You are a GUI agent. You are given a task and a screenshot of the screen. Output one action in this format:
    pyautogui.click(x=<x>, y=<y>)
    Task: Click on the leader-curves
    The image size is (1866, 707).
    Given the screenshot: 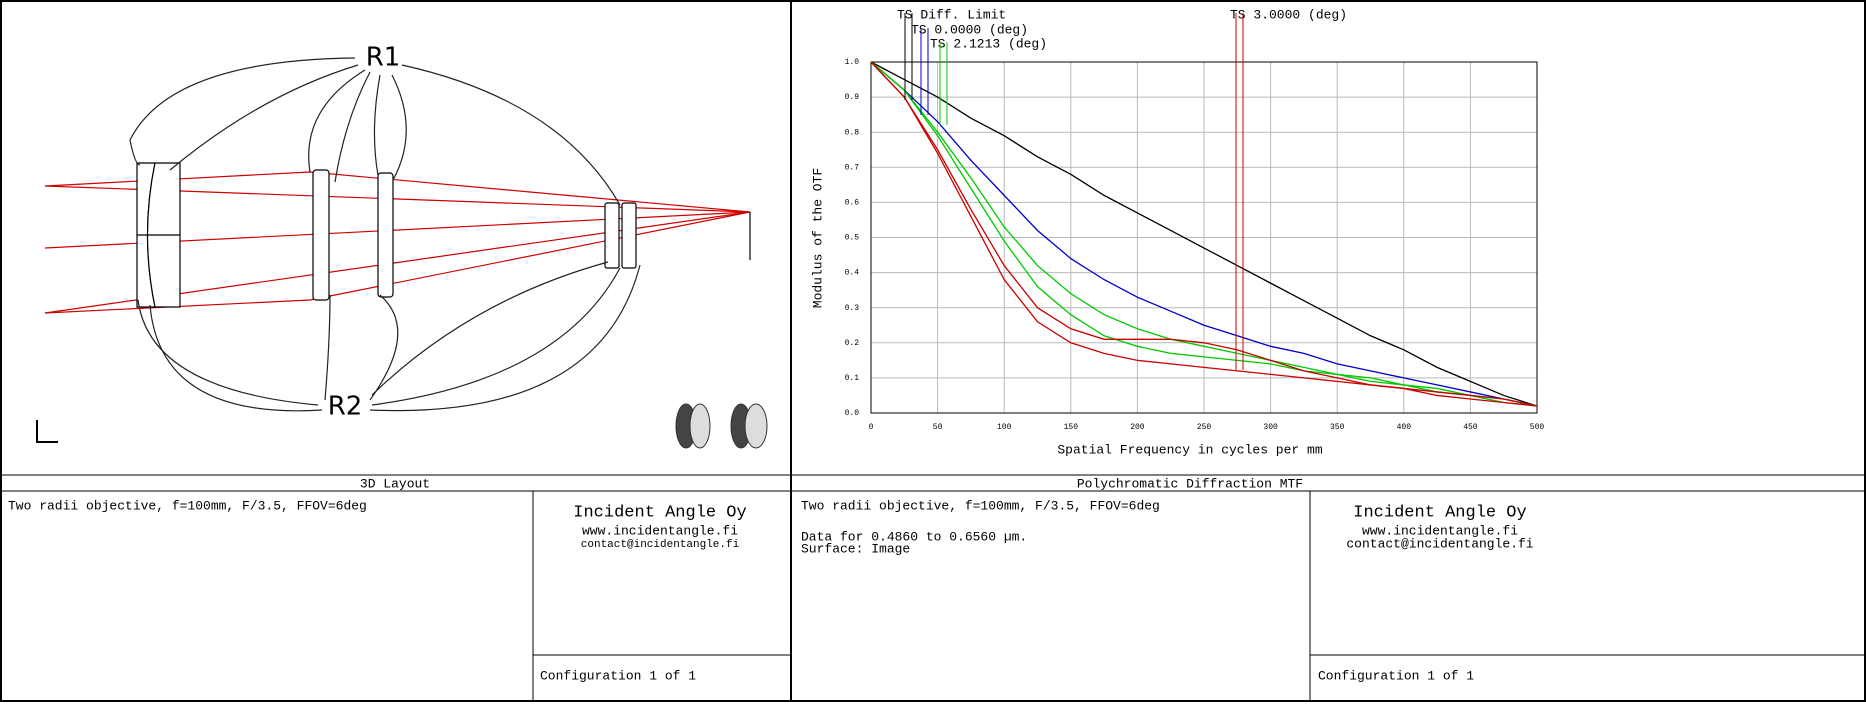 What is the action you would take?
    pyautogui.click(x=385, y=234)
    